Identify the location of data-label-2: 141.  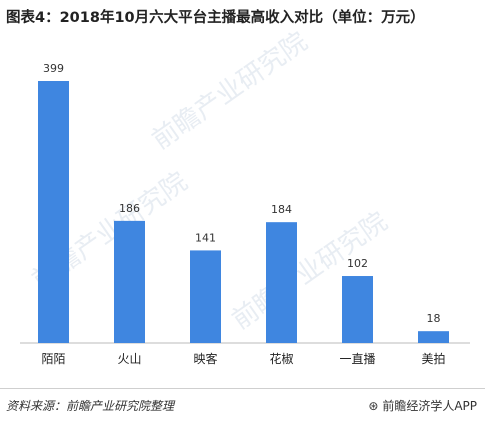
(205, 237).